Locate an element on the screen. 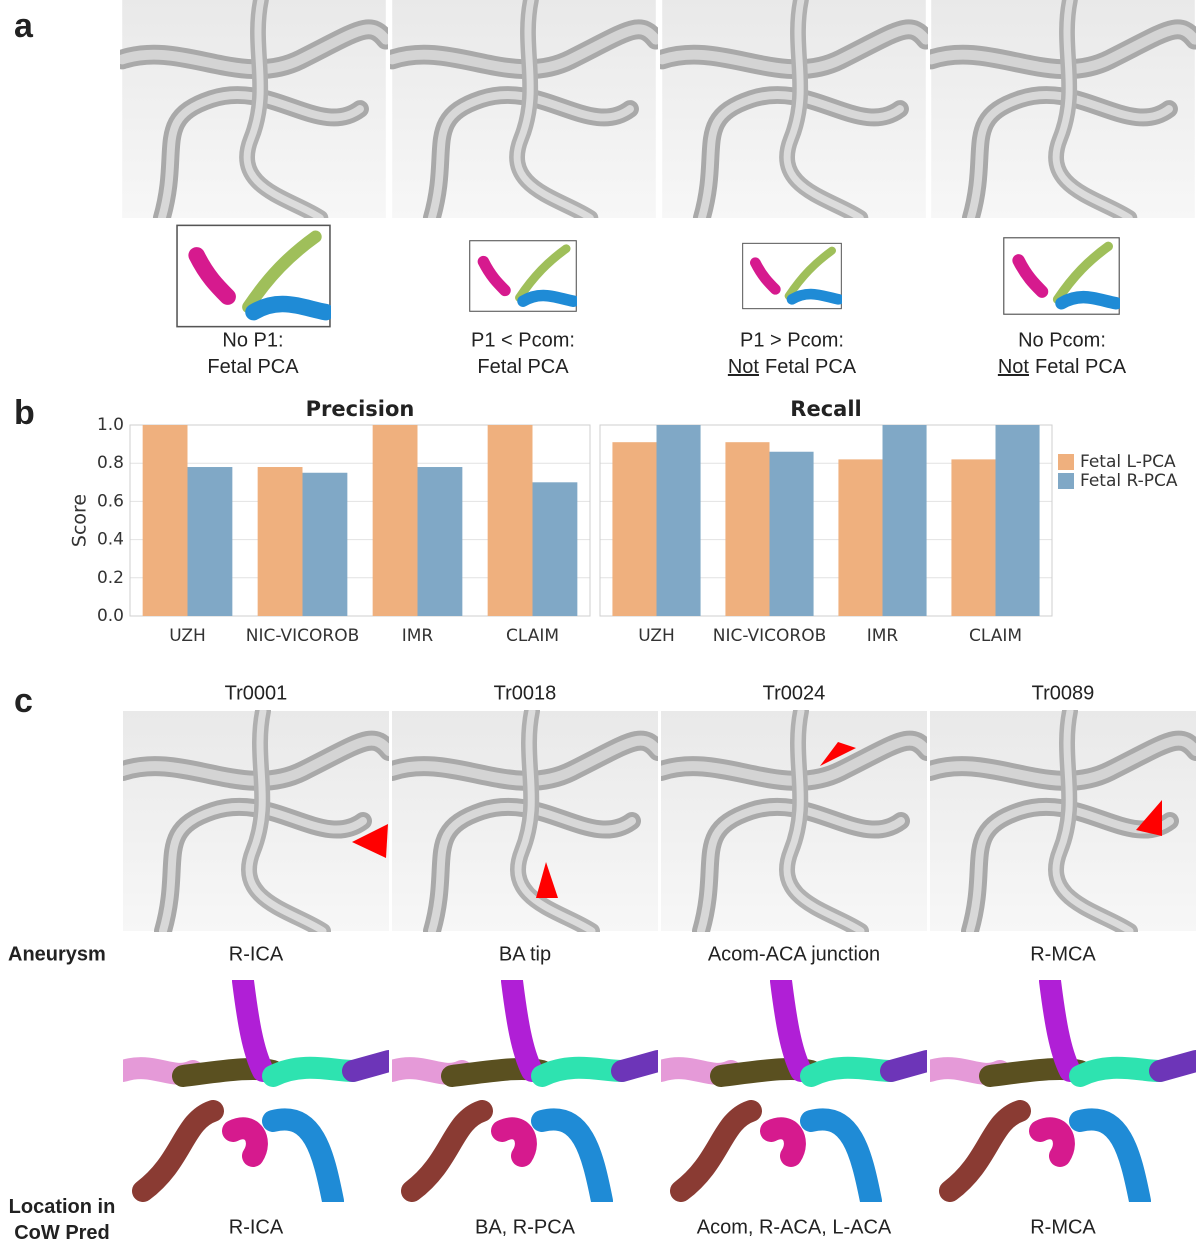 The width and height of the screenshot is (1196, 1248). y-tick-label: 0.2 is located at coordinates (110, 578).